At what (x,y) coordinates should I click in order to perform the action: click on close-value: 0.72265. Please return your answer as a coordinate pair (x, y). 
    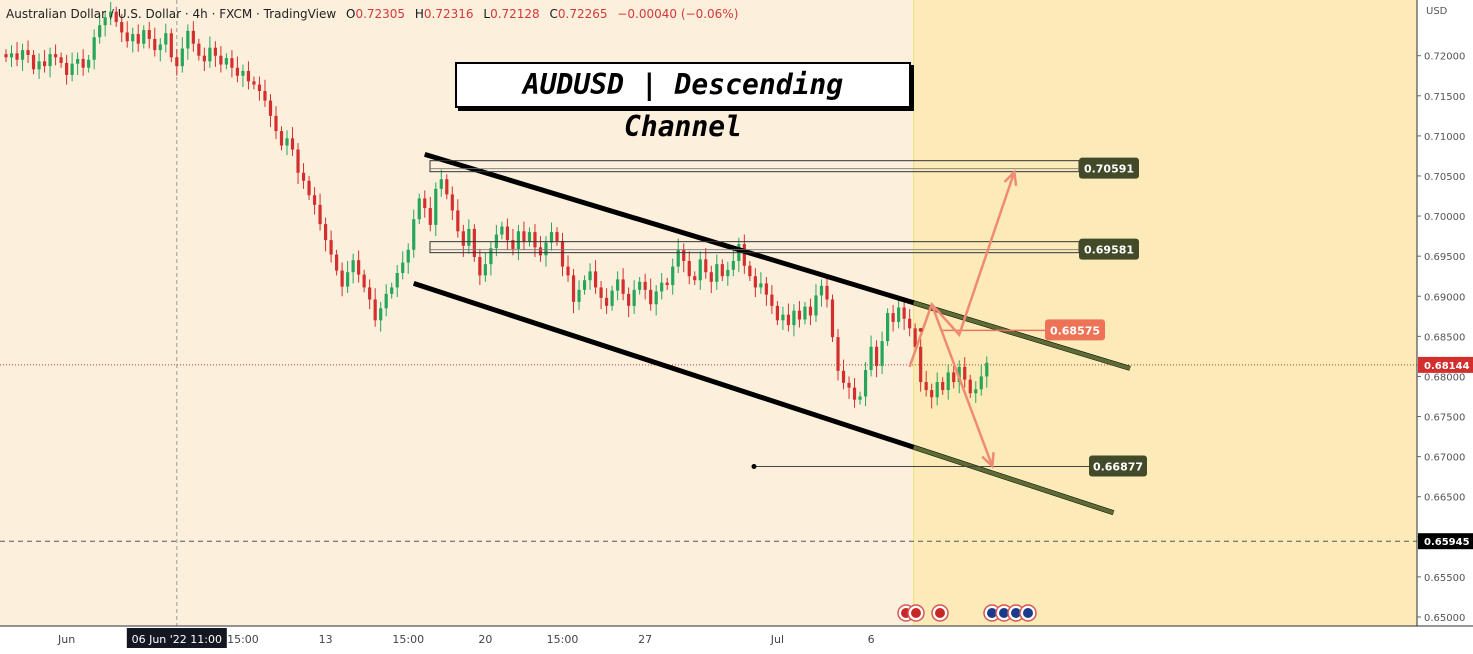
    Looking at the image, I should click on (582, 14).